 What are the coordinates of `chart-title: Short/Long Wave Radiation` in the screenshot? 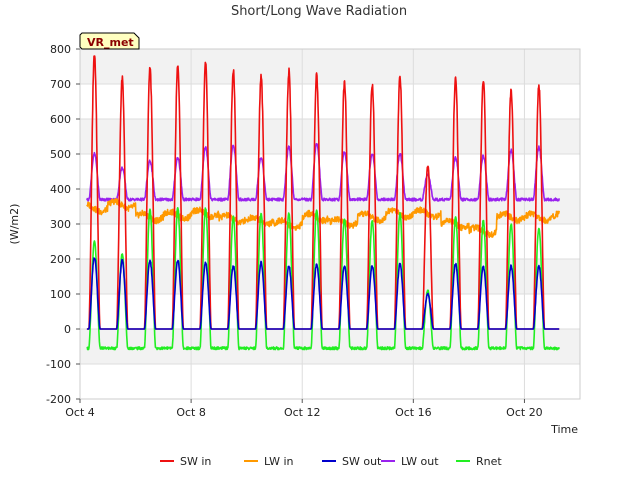 It's located at (319, 11).